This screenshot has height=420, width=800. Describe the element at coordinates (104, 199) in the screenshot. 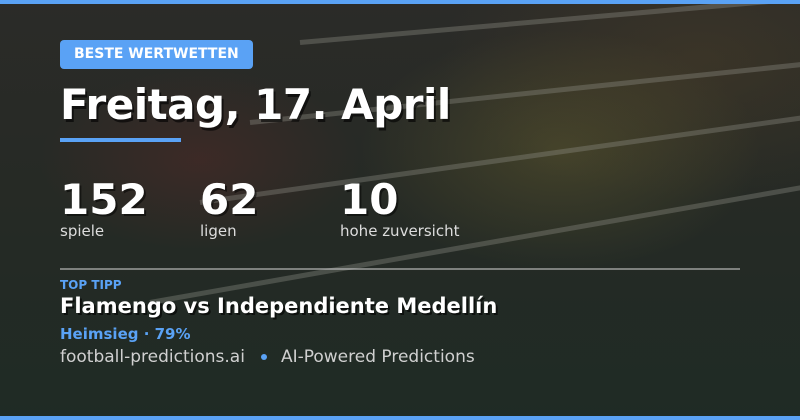

I see `stat-value: 152` at that location.